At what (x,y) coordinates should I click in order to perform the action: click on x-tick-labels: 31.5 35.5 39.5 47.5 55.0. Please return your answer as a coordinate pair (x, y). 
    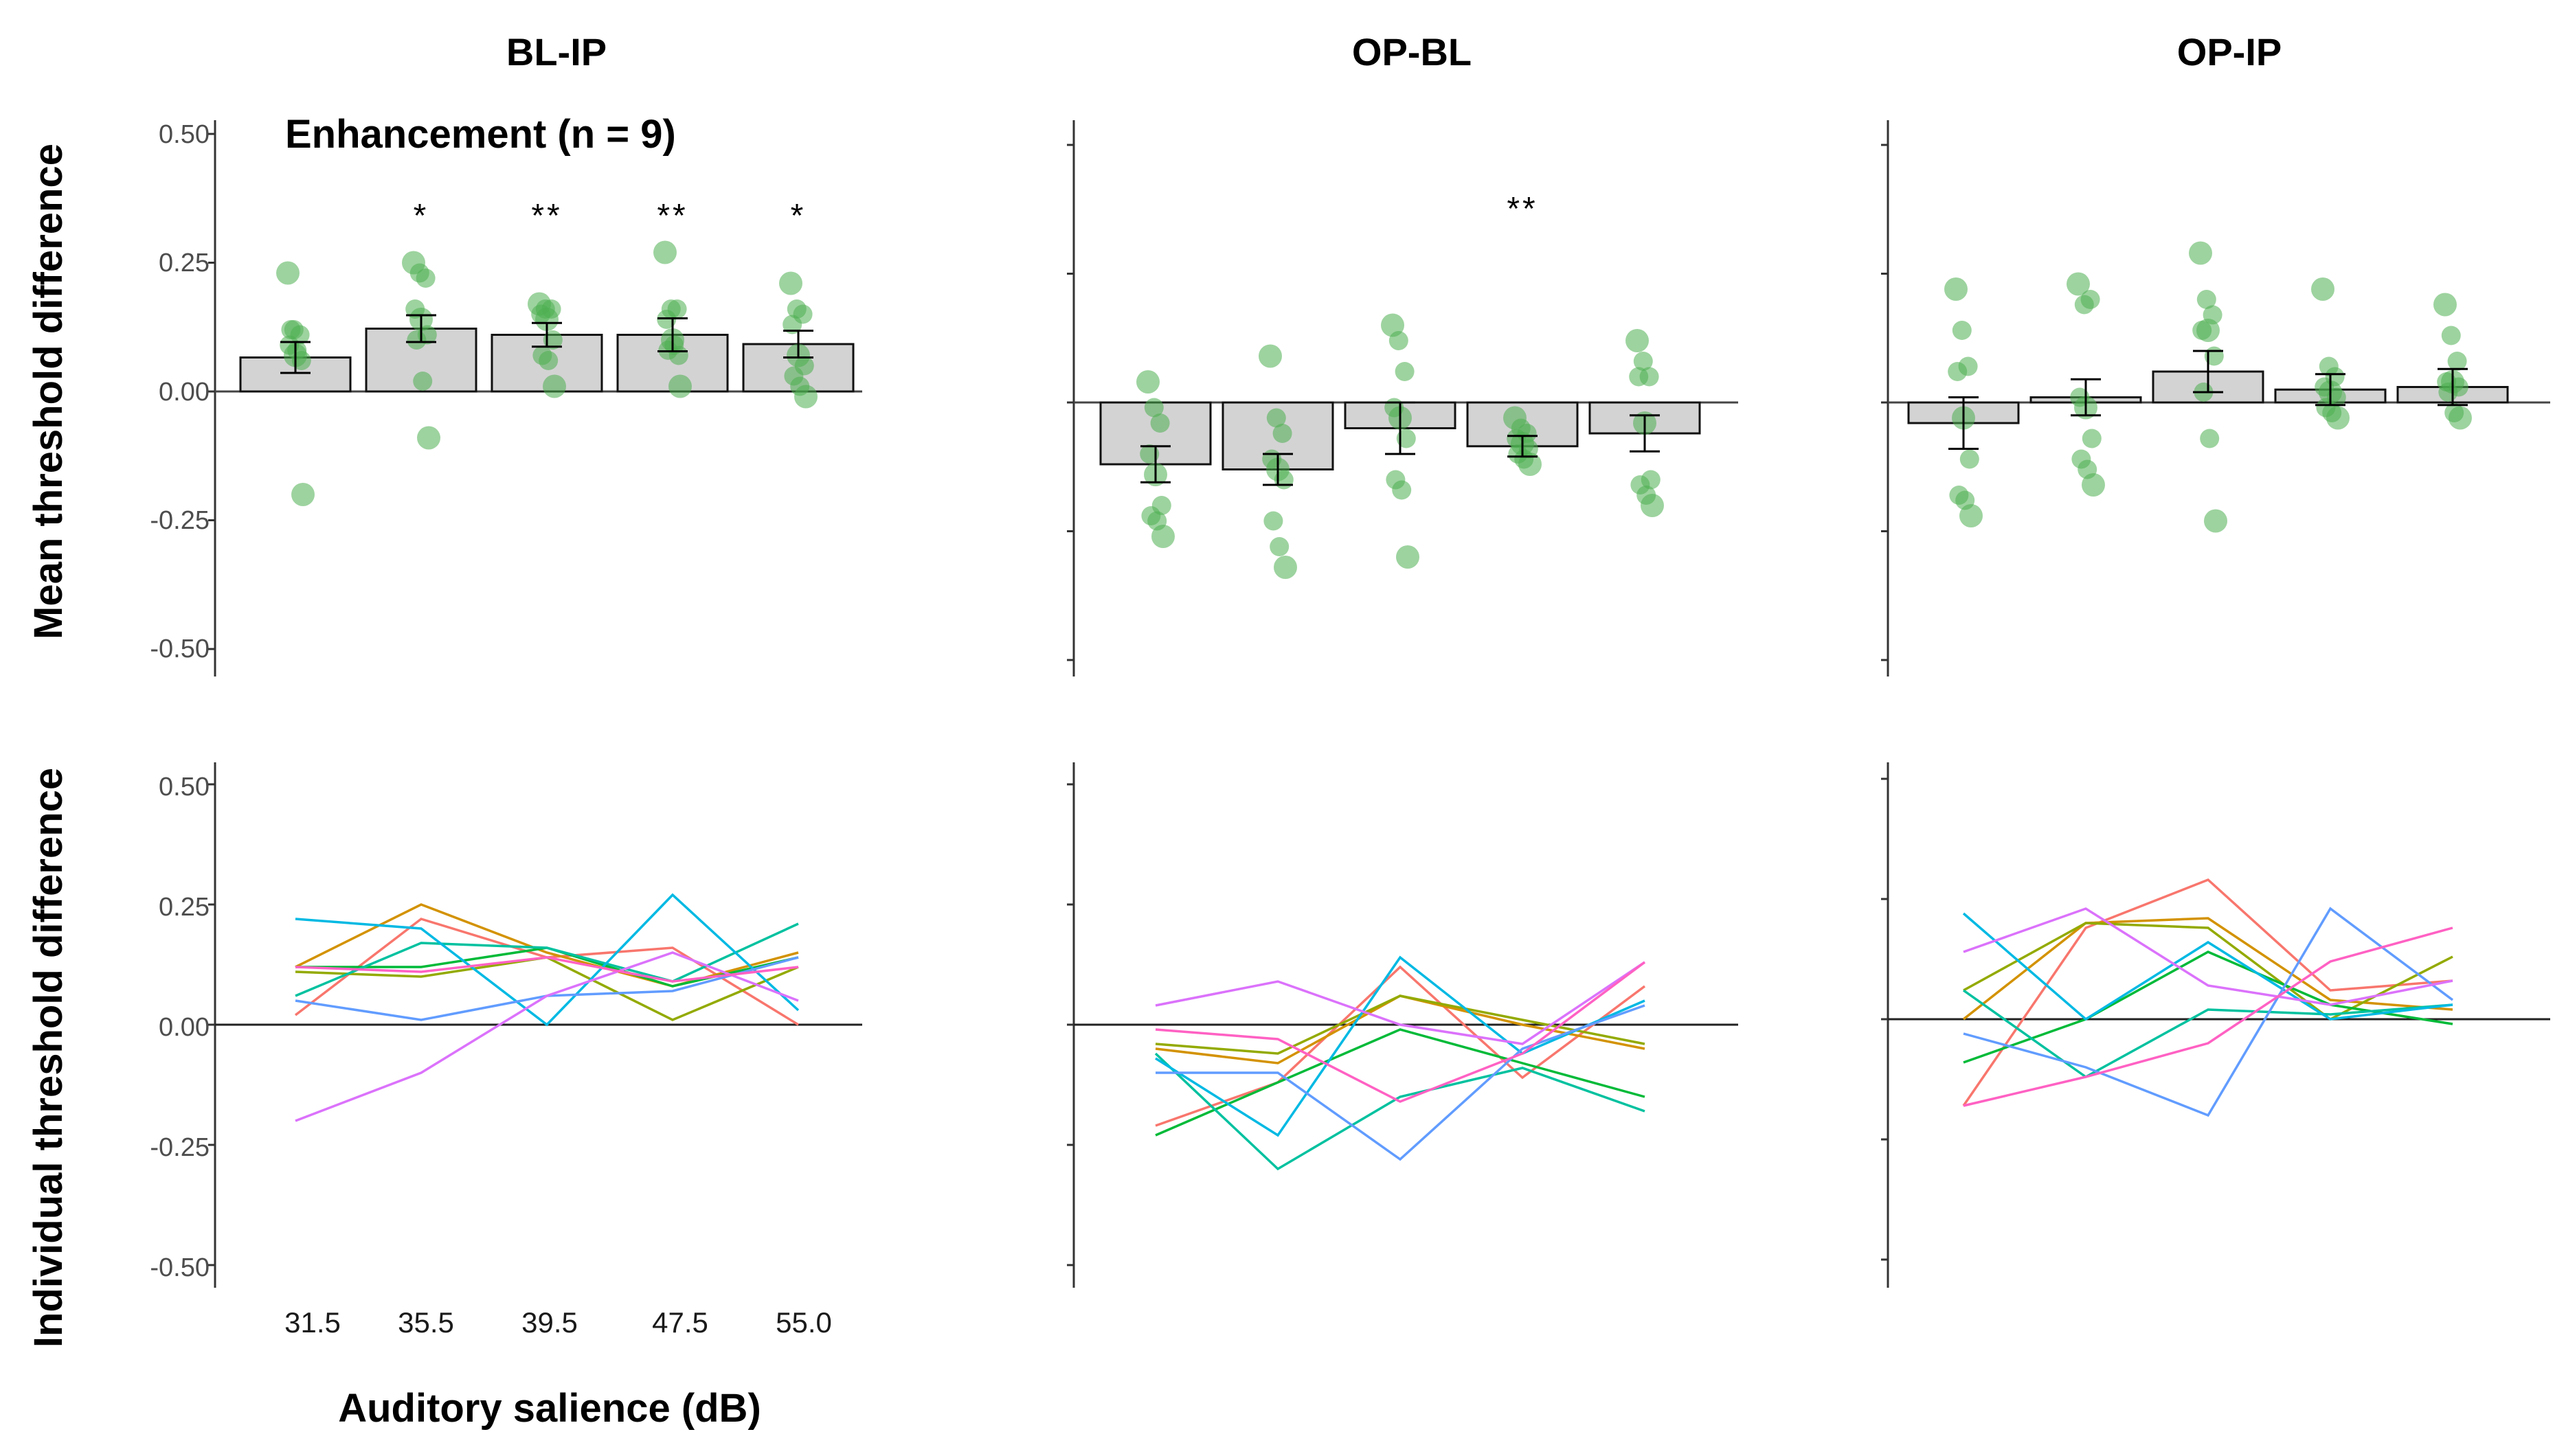
    Looking at the image, I should click on (558, 1322).